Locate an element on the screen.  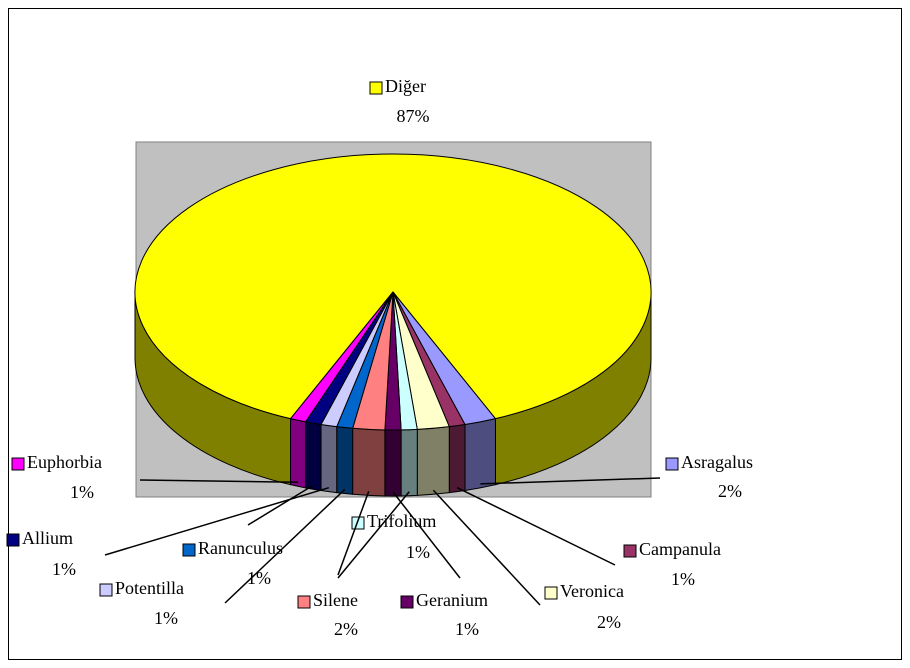
category-label: Asragalus is located at coordinates (717, 462).